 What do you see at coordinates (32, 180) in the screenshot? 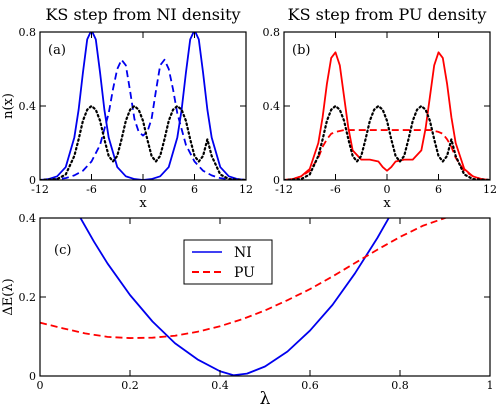
I see `panel-a-ytick-label: 0` at bounding box center [32, 180].